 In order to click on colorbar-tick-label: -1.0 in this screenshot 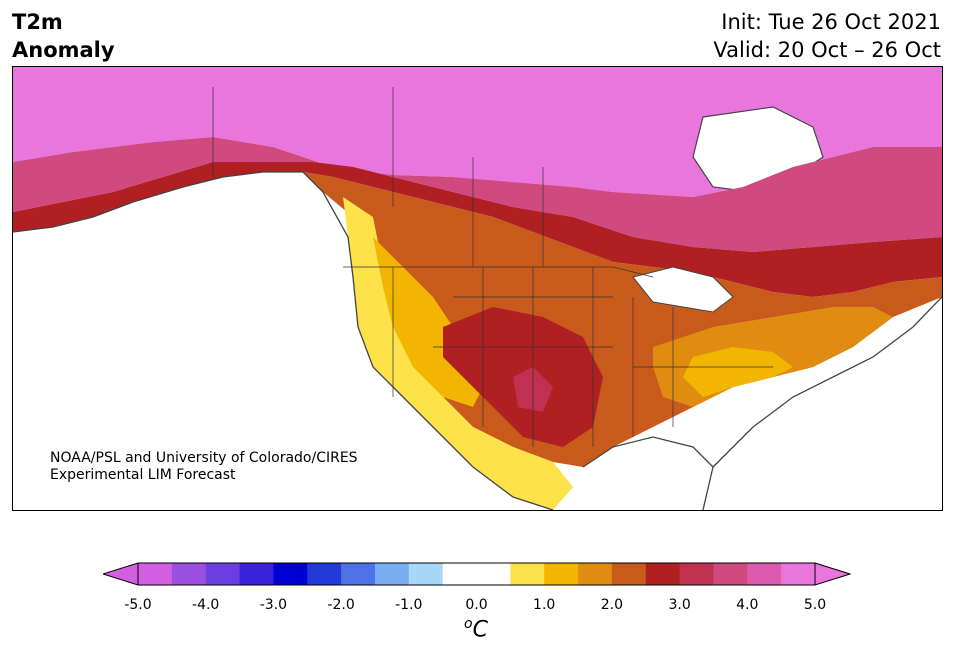, I will do `click(409, 605)`.